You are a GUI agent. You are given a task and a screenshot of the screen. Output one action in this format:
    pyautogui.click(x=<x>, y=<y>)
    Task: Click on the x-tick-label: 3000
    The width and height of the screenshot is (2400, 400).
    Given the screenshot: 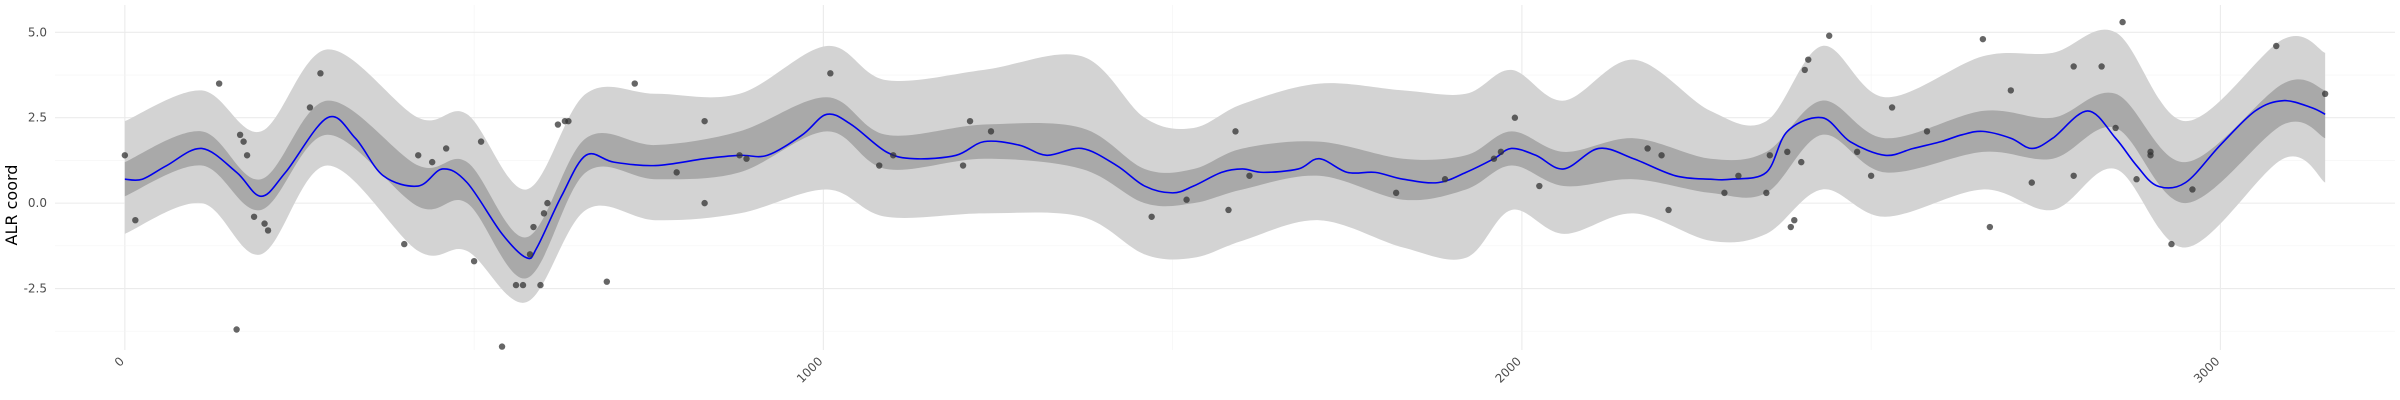 What is the action you would take?
    pyautogui.click(x=2206, y=369)
    